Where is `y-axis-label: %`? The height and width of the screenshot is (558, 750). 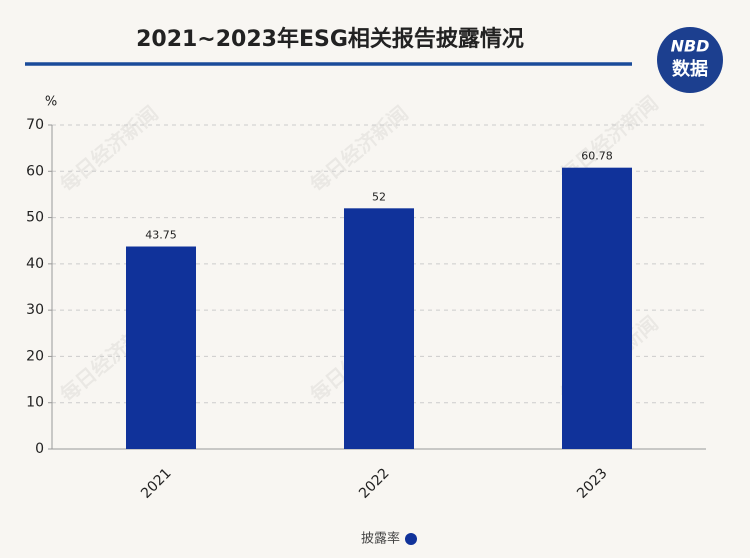 y-axis-label: % is located at coordinates (51, 102).